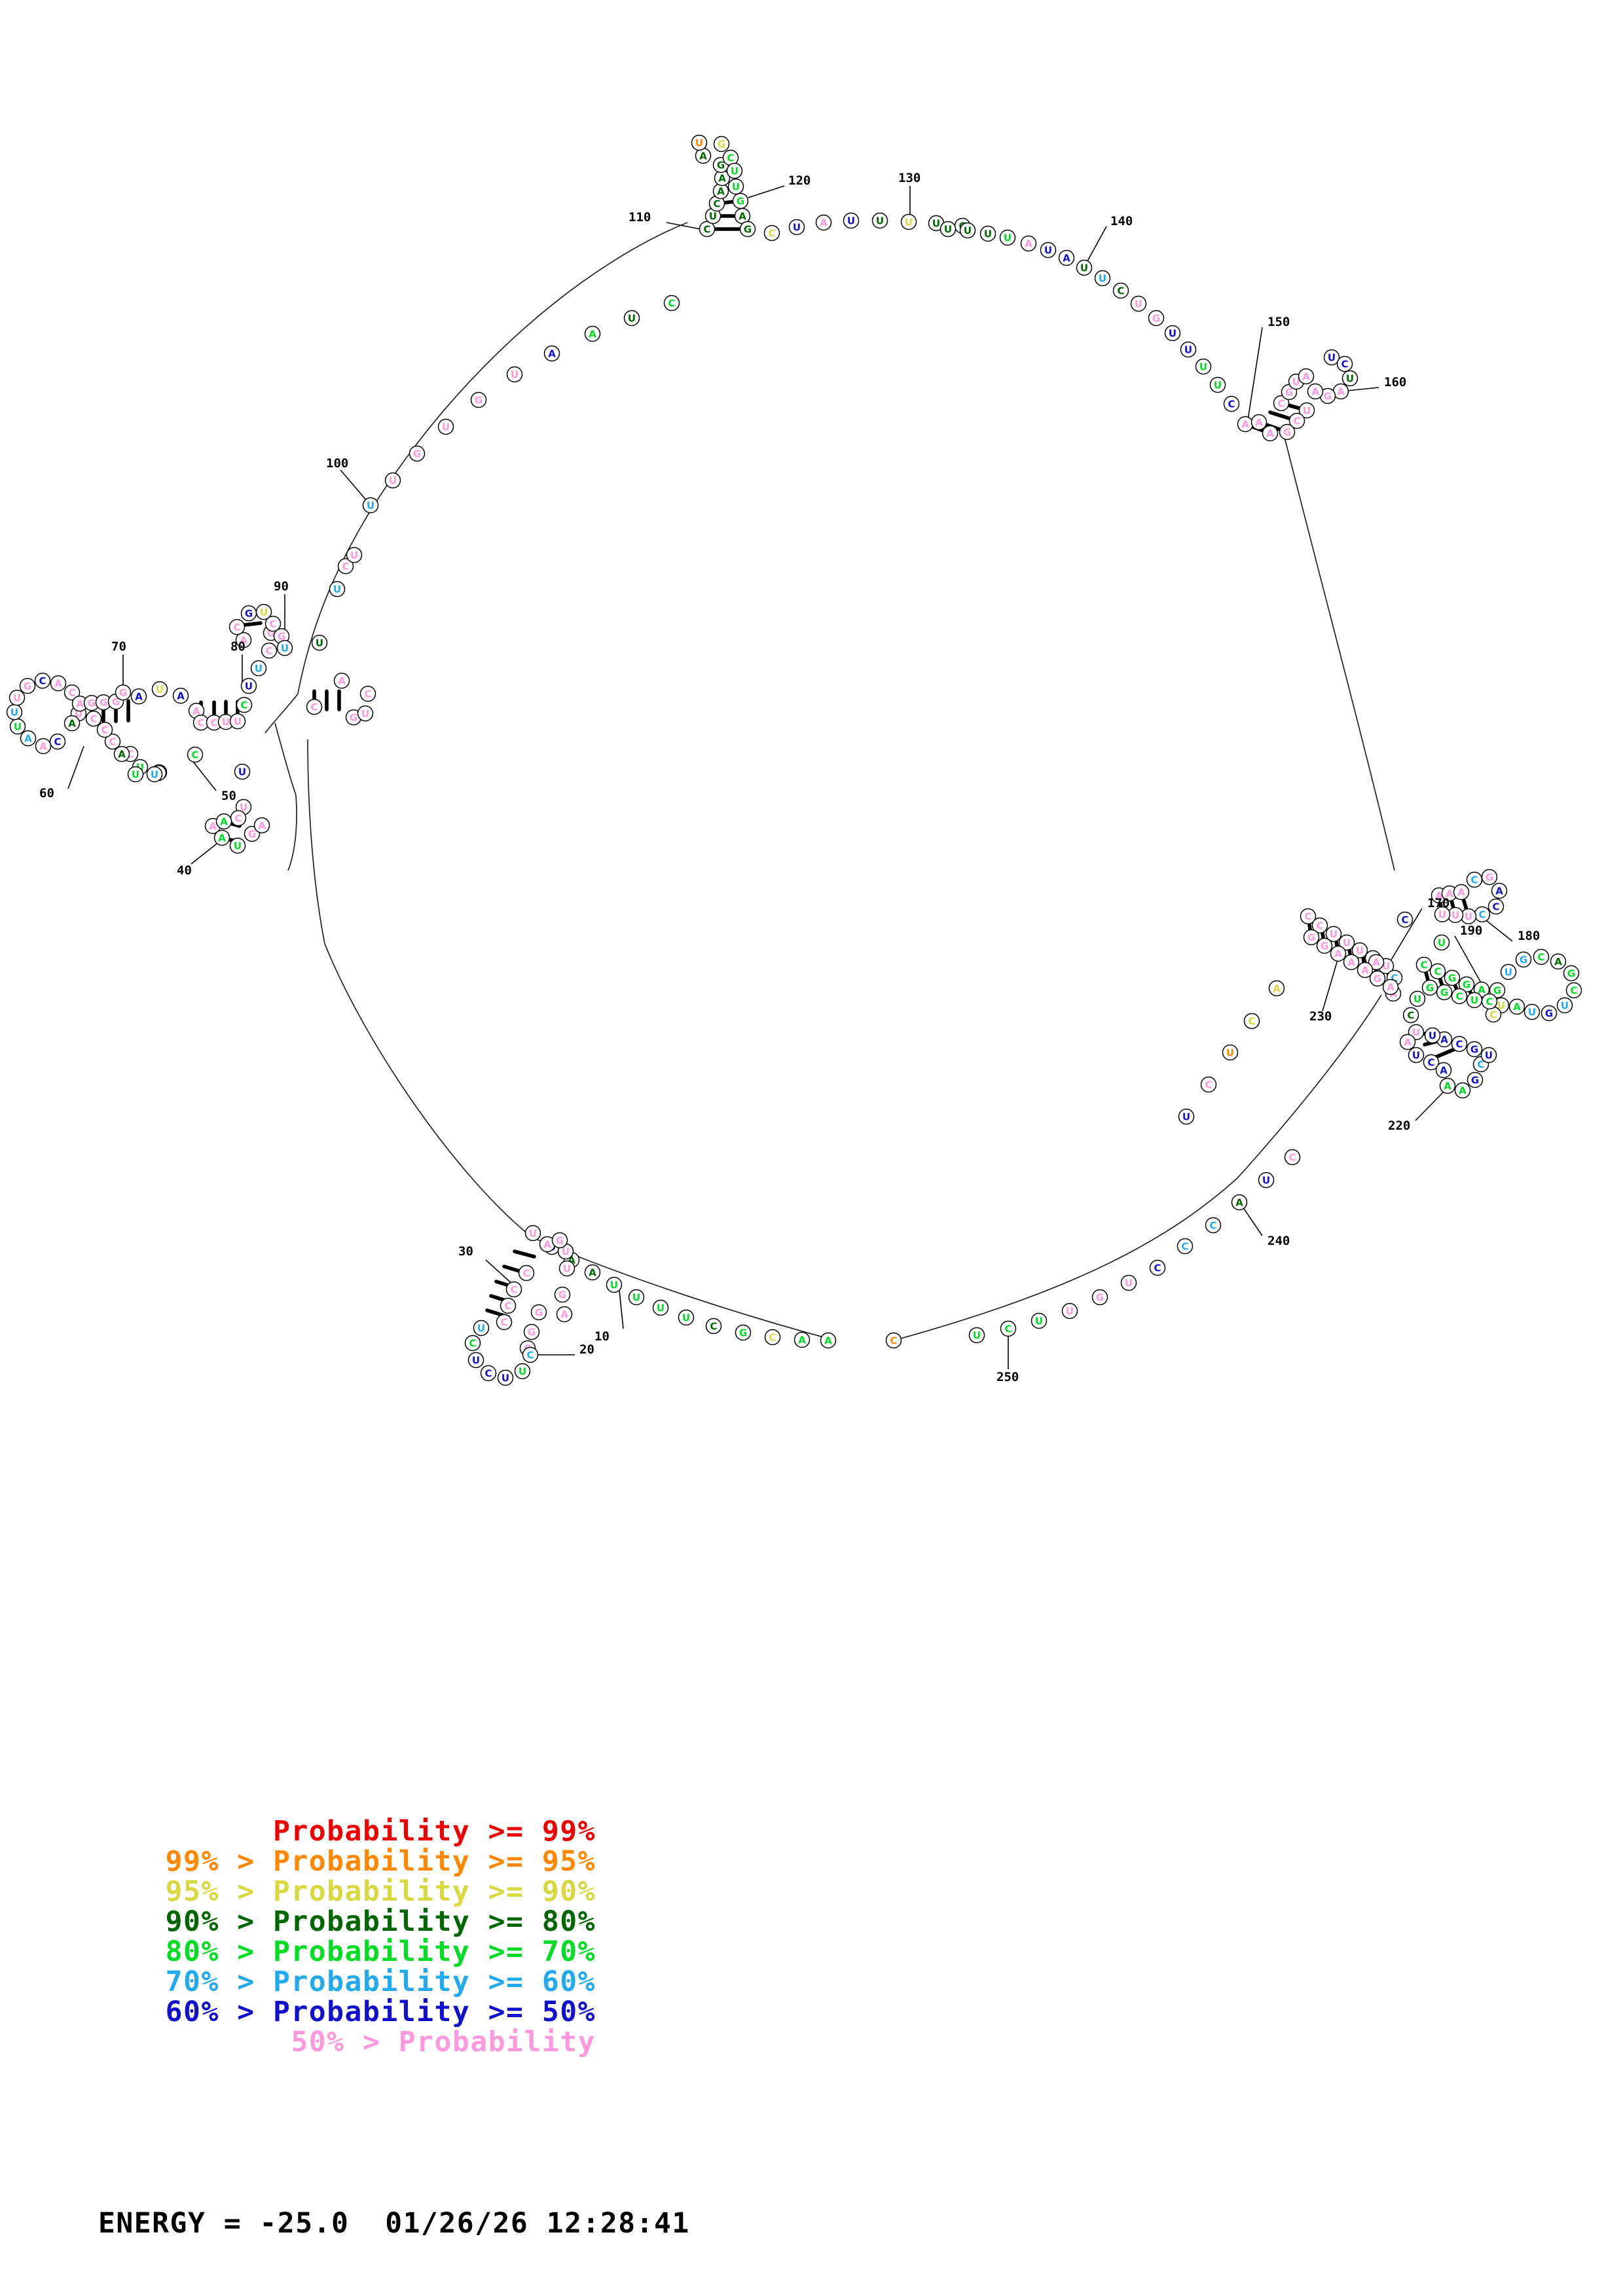 The image size is (1623, 2296). I want to click on legend-row: 50% > Probability, so click(443, 2042).